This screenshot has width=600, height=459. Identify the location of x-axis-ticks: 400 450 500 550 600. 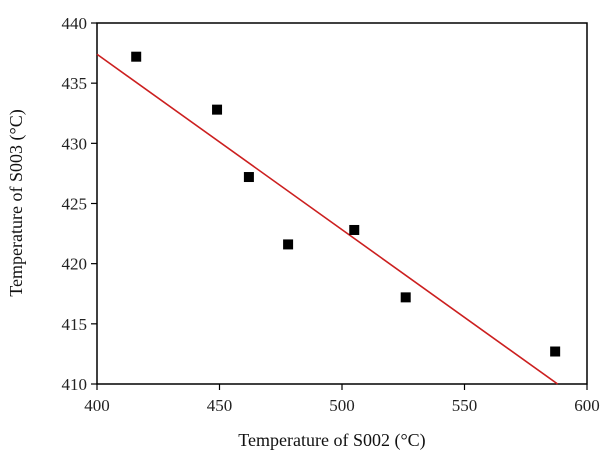
(342, 399).